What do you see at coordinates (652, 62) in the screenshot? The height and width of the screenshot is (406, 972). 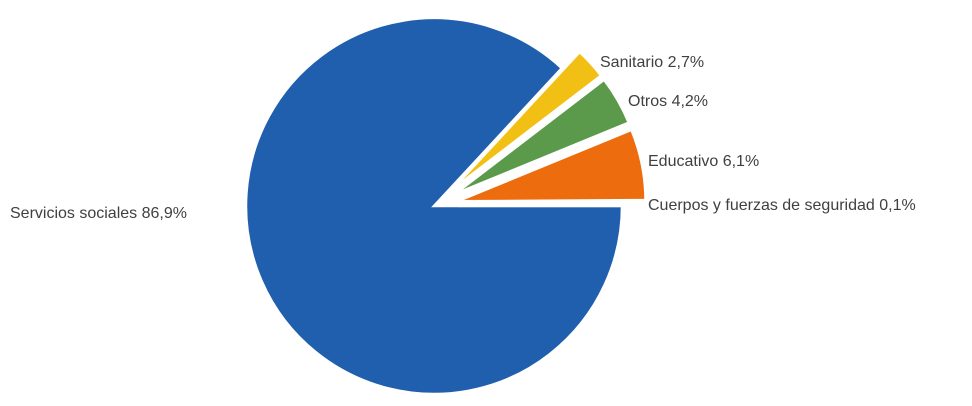 I see `slice-label-sanitario: Sanitario 2,7%` at bounding box center [652, 62].